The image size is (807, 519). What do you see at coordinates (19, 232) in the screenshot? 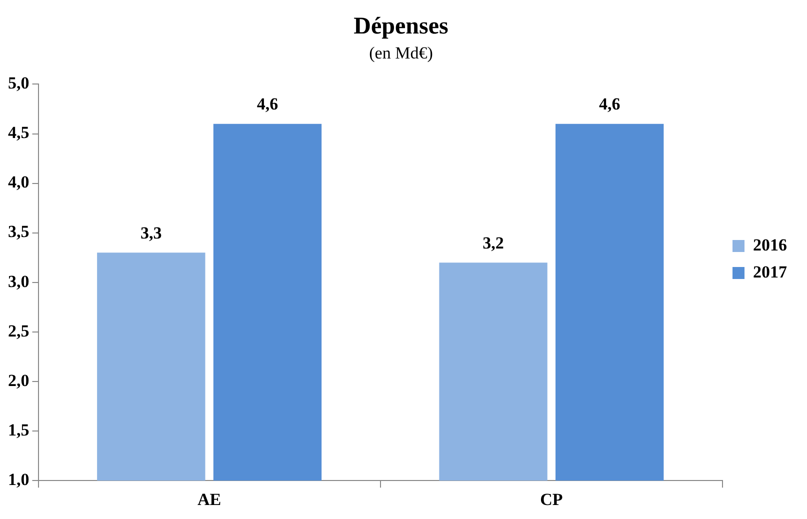
I see `y-tick-label: 3,5` at bounding box center [19, 232].